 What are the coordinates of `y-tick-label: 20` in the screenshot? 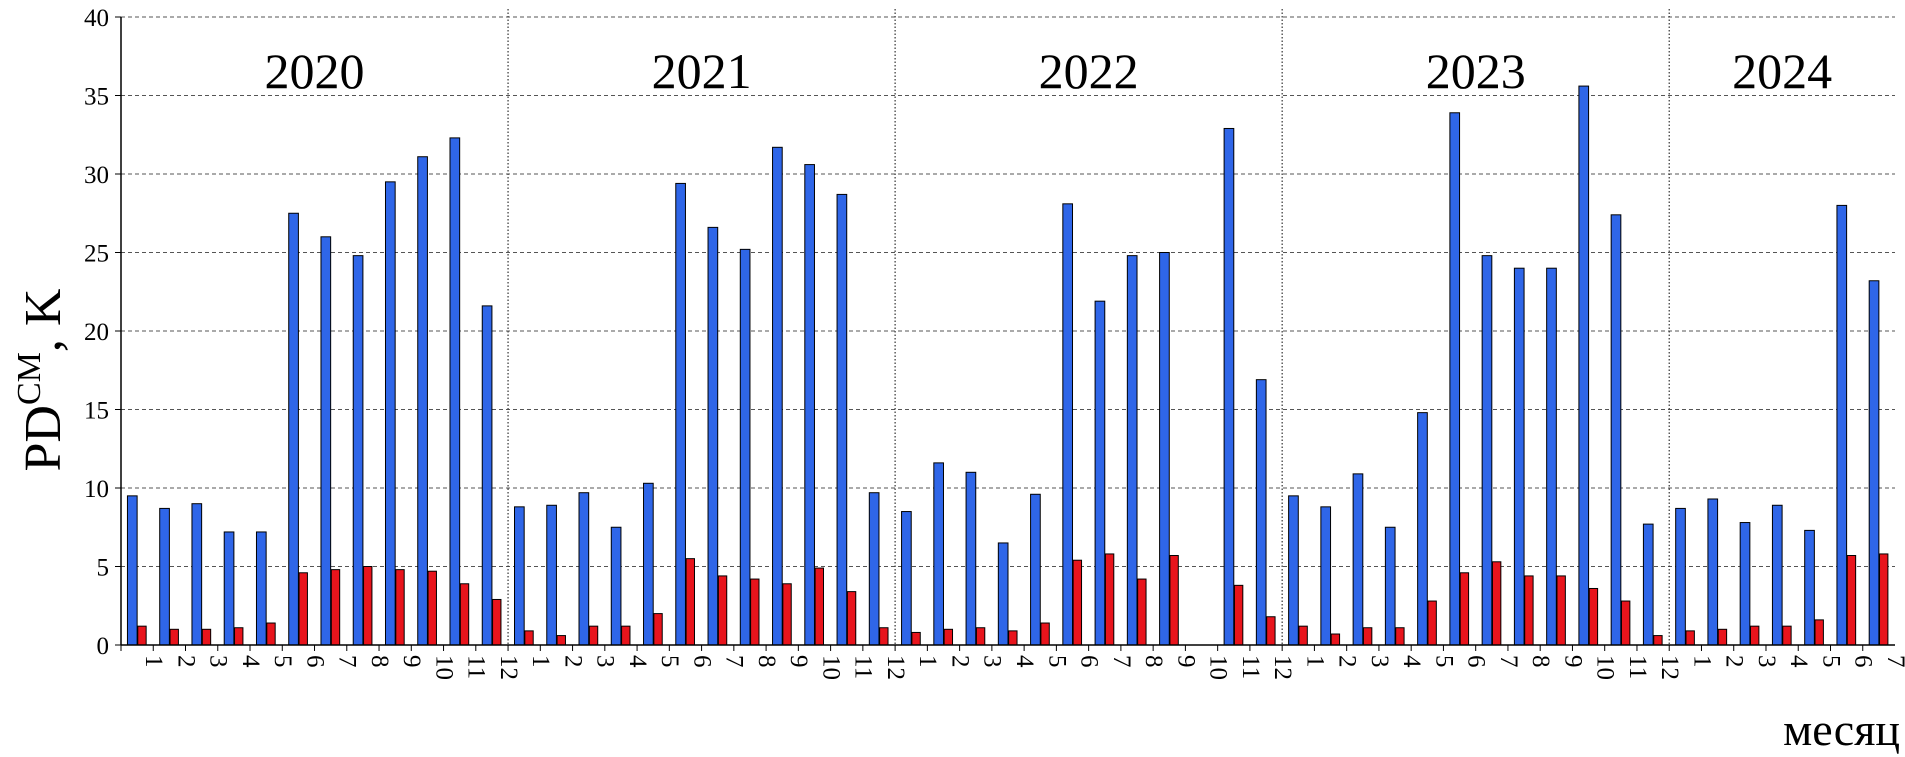 It's located at (96, 332).